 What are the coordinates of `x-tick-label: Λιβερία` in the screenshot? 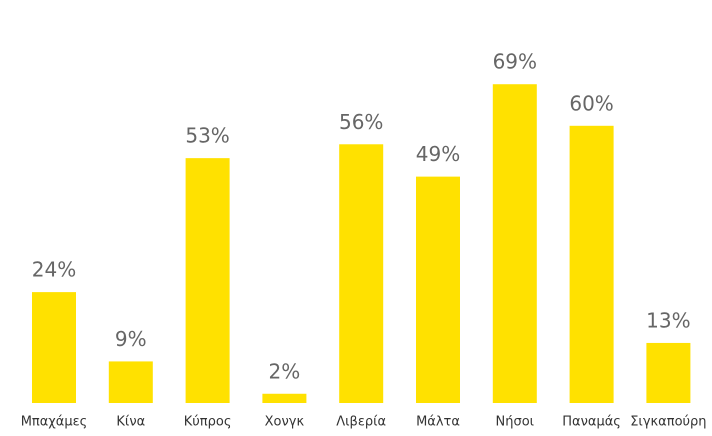 It's located at (361, 422).